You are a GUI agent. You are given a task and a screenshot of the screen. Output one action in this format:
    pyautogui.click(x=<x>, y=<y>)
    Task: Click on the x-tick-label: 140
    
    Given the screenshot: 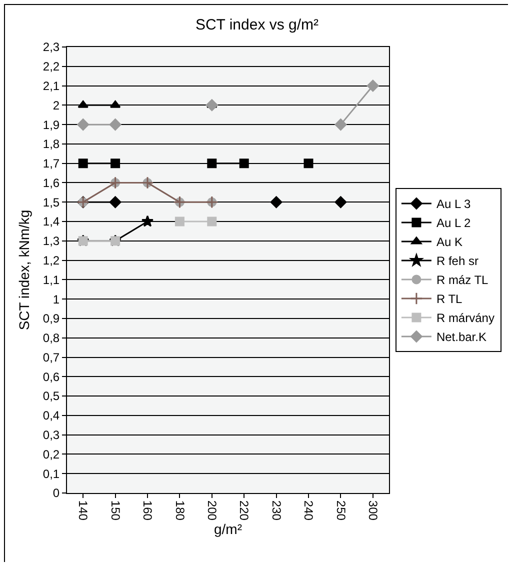 What is the action you would take?
    pyautogui.click(x=83, y=510)
    